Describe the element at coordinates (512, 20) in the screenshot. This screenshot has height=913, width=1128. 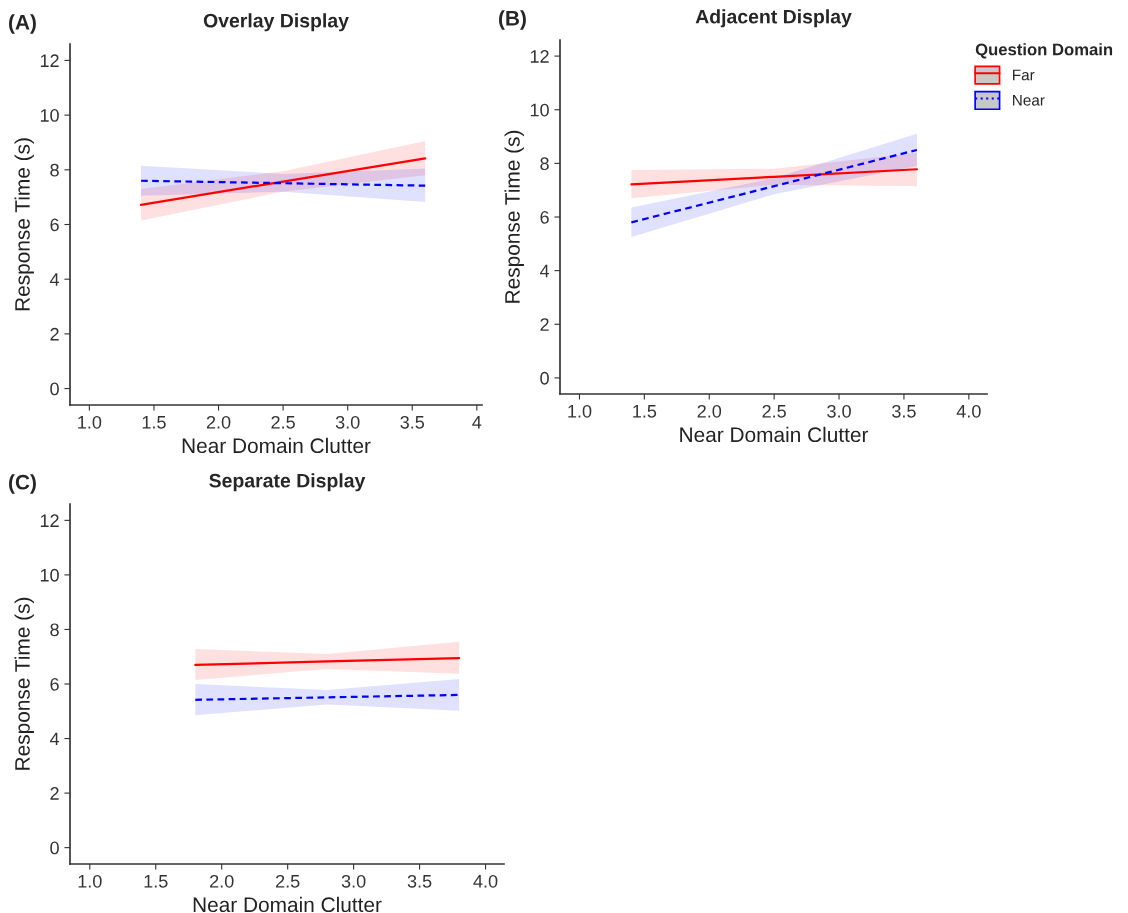
I see `text: (B)` at that location.